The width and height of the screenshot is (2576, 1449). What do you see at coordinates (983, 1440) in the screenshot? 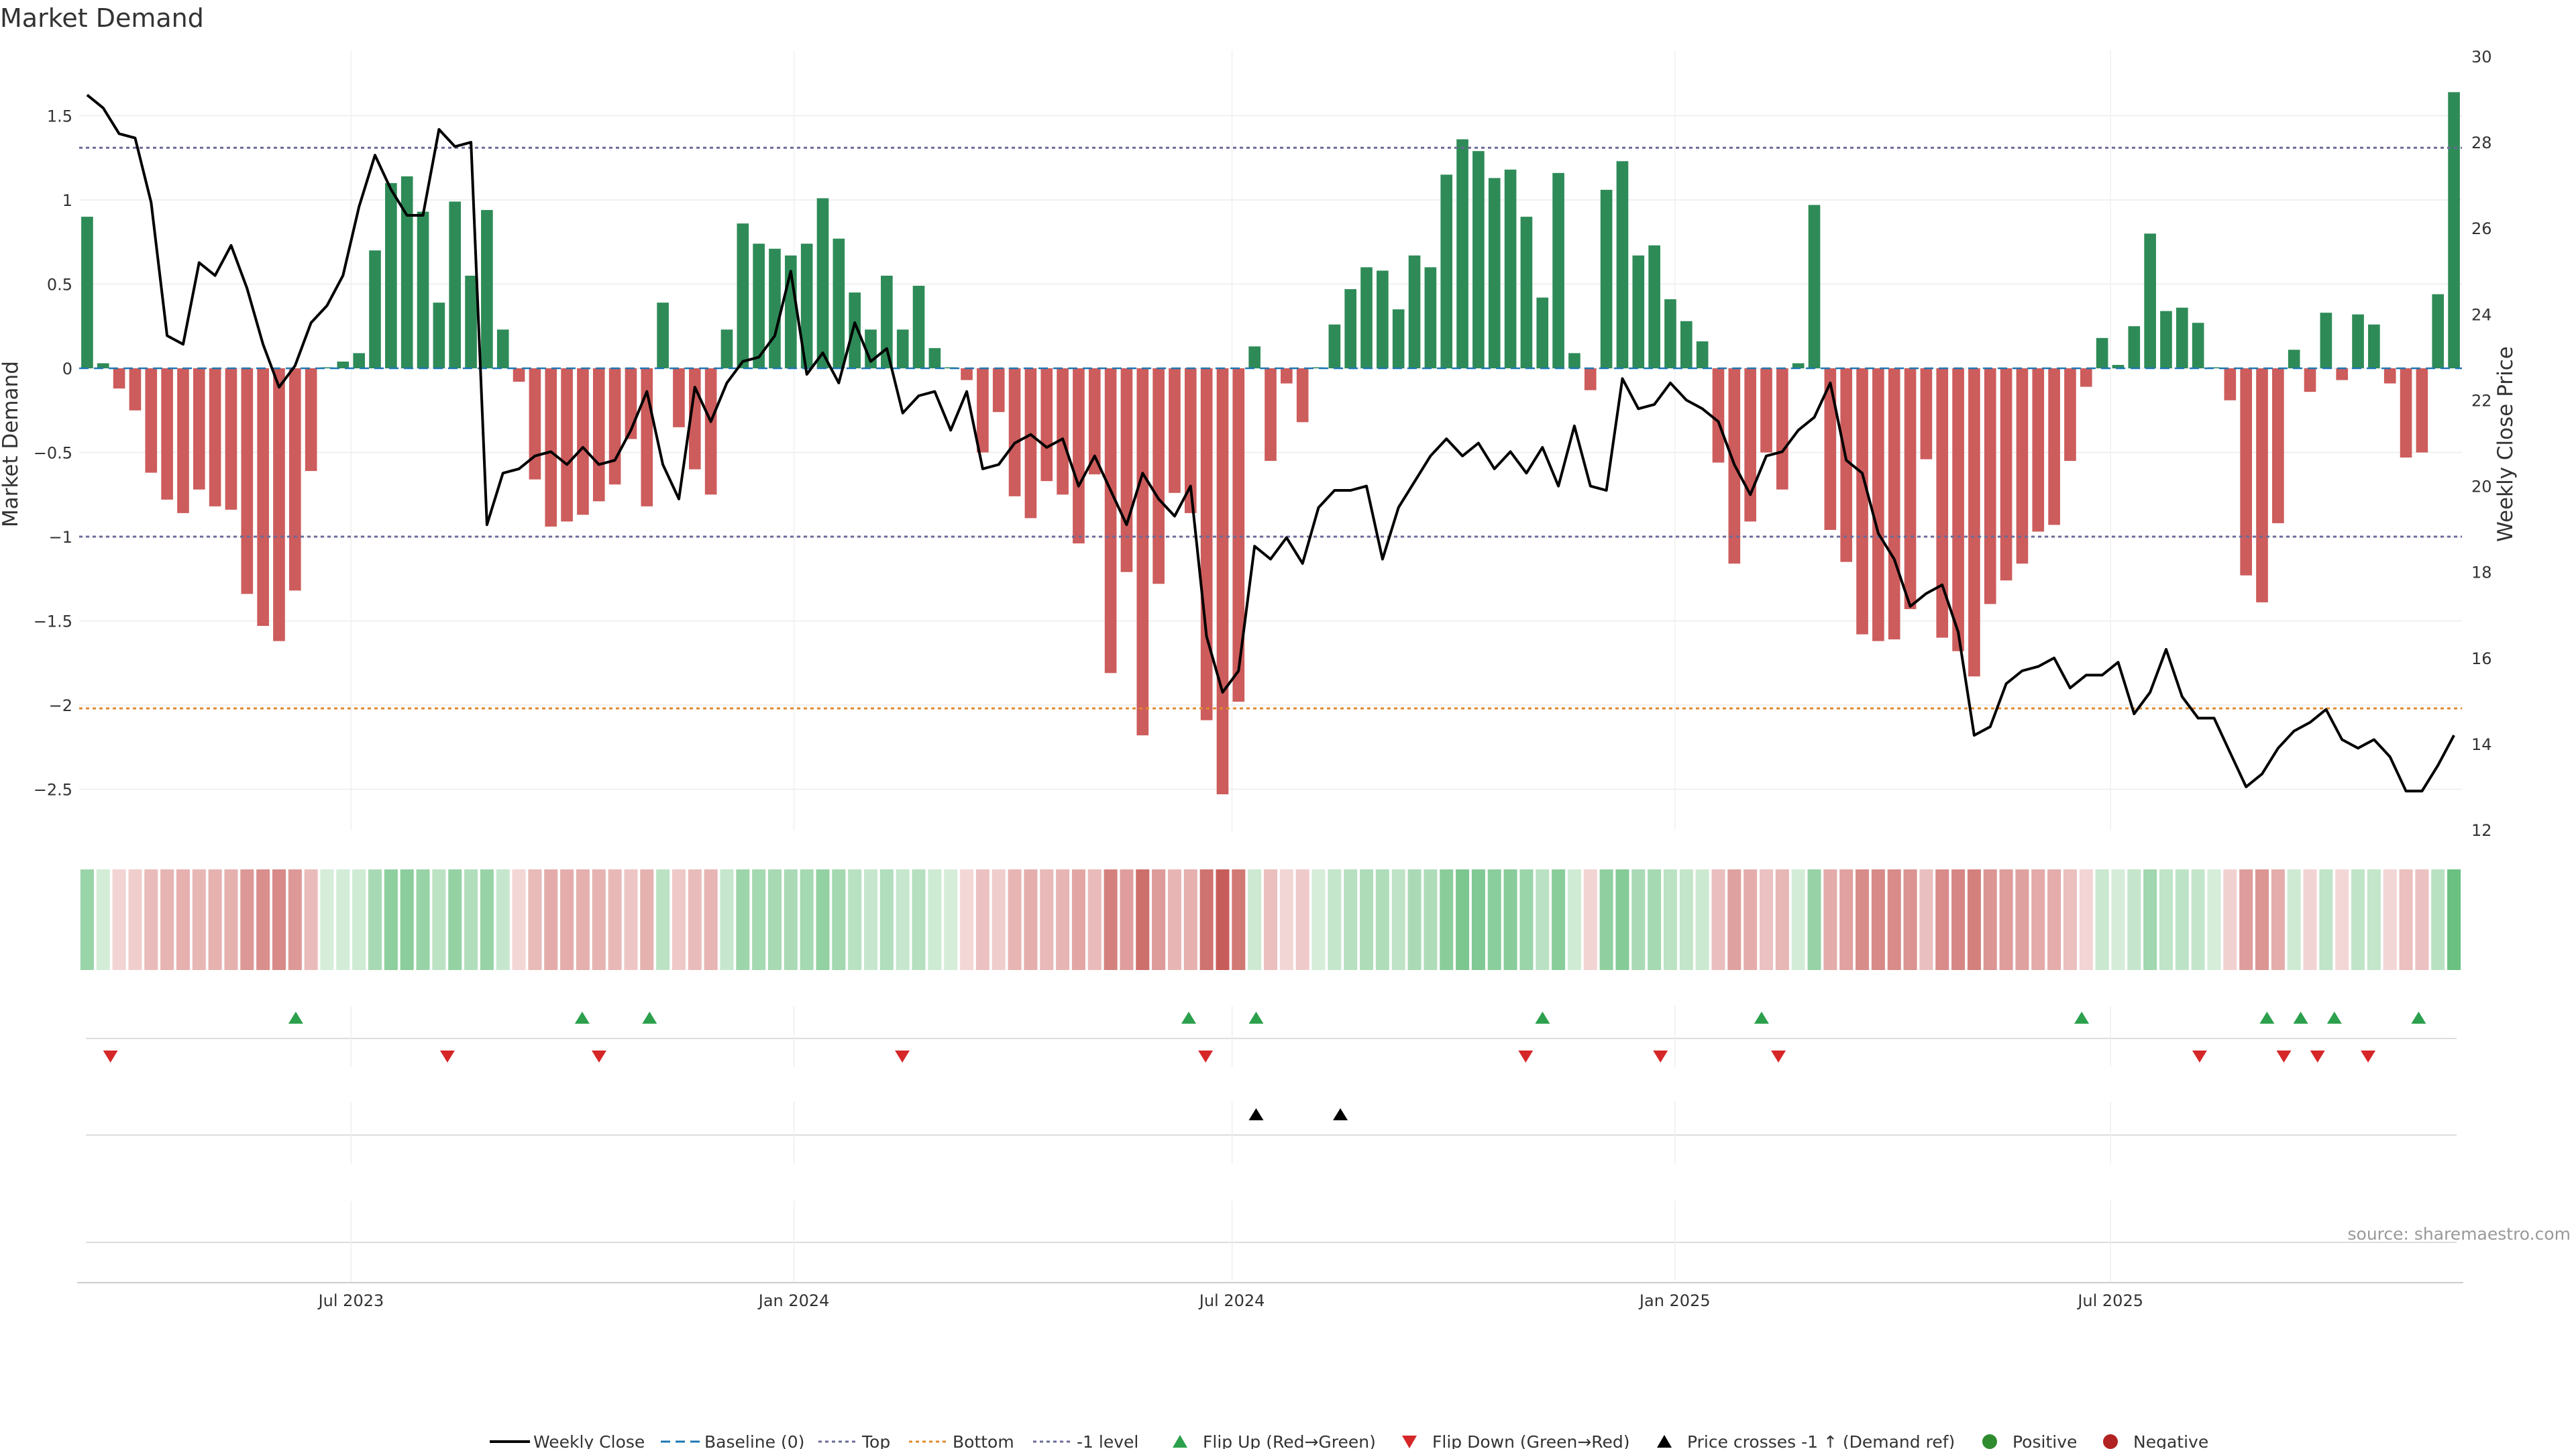
I see `legend-label: Bottom` at bounding box center [983, 1440].